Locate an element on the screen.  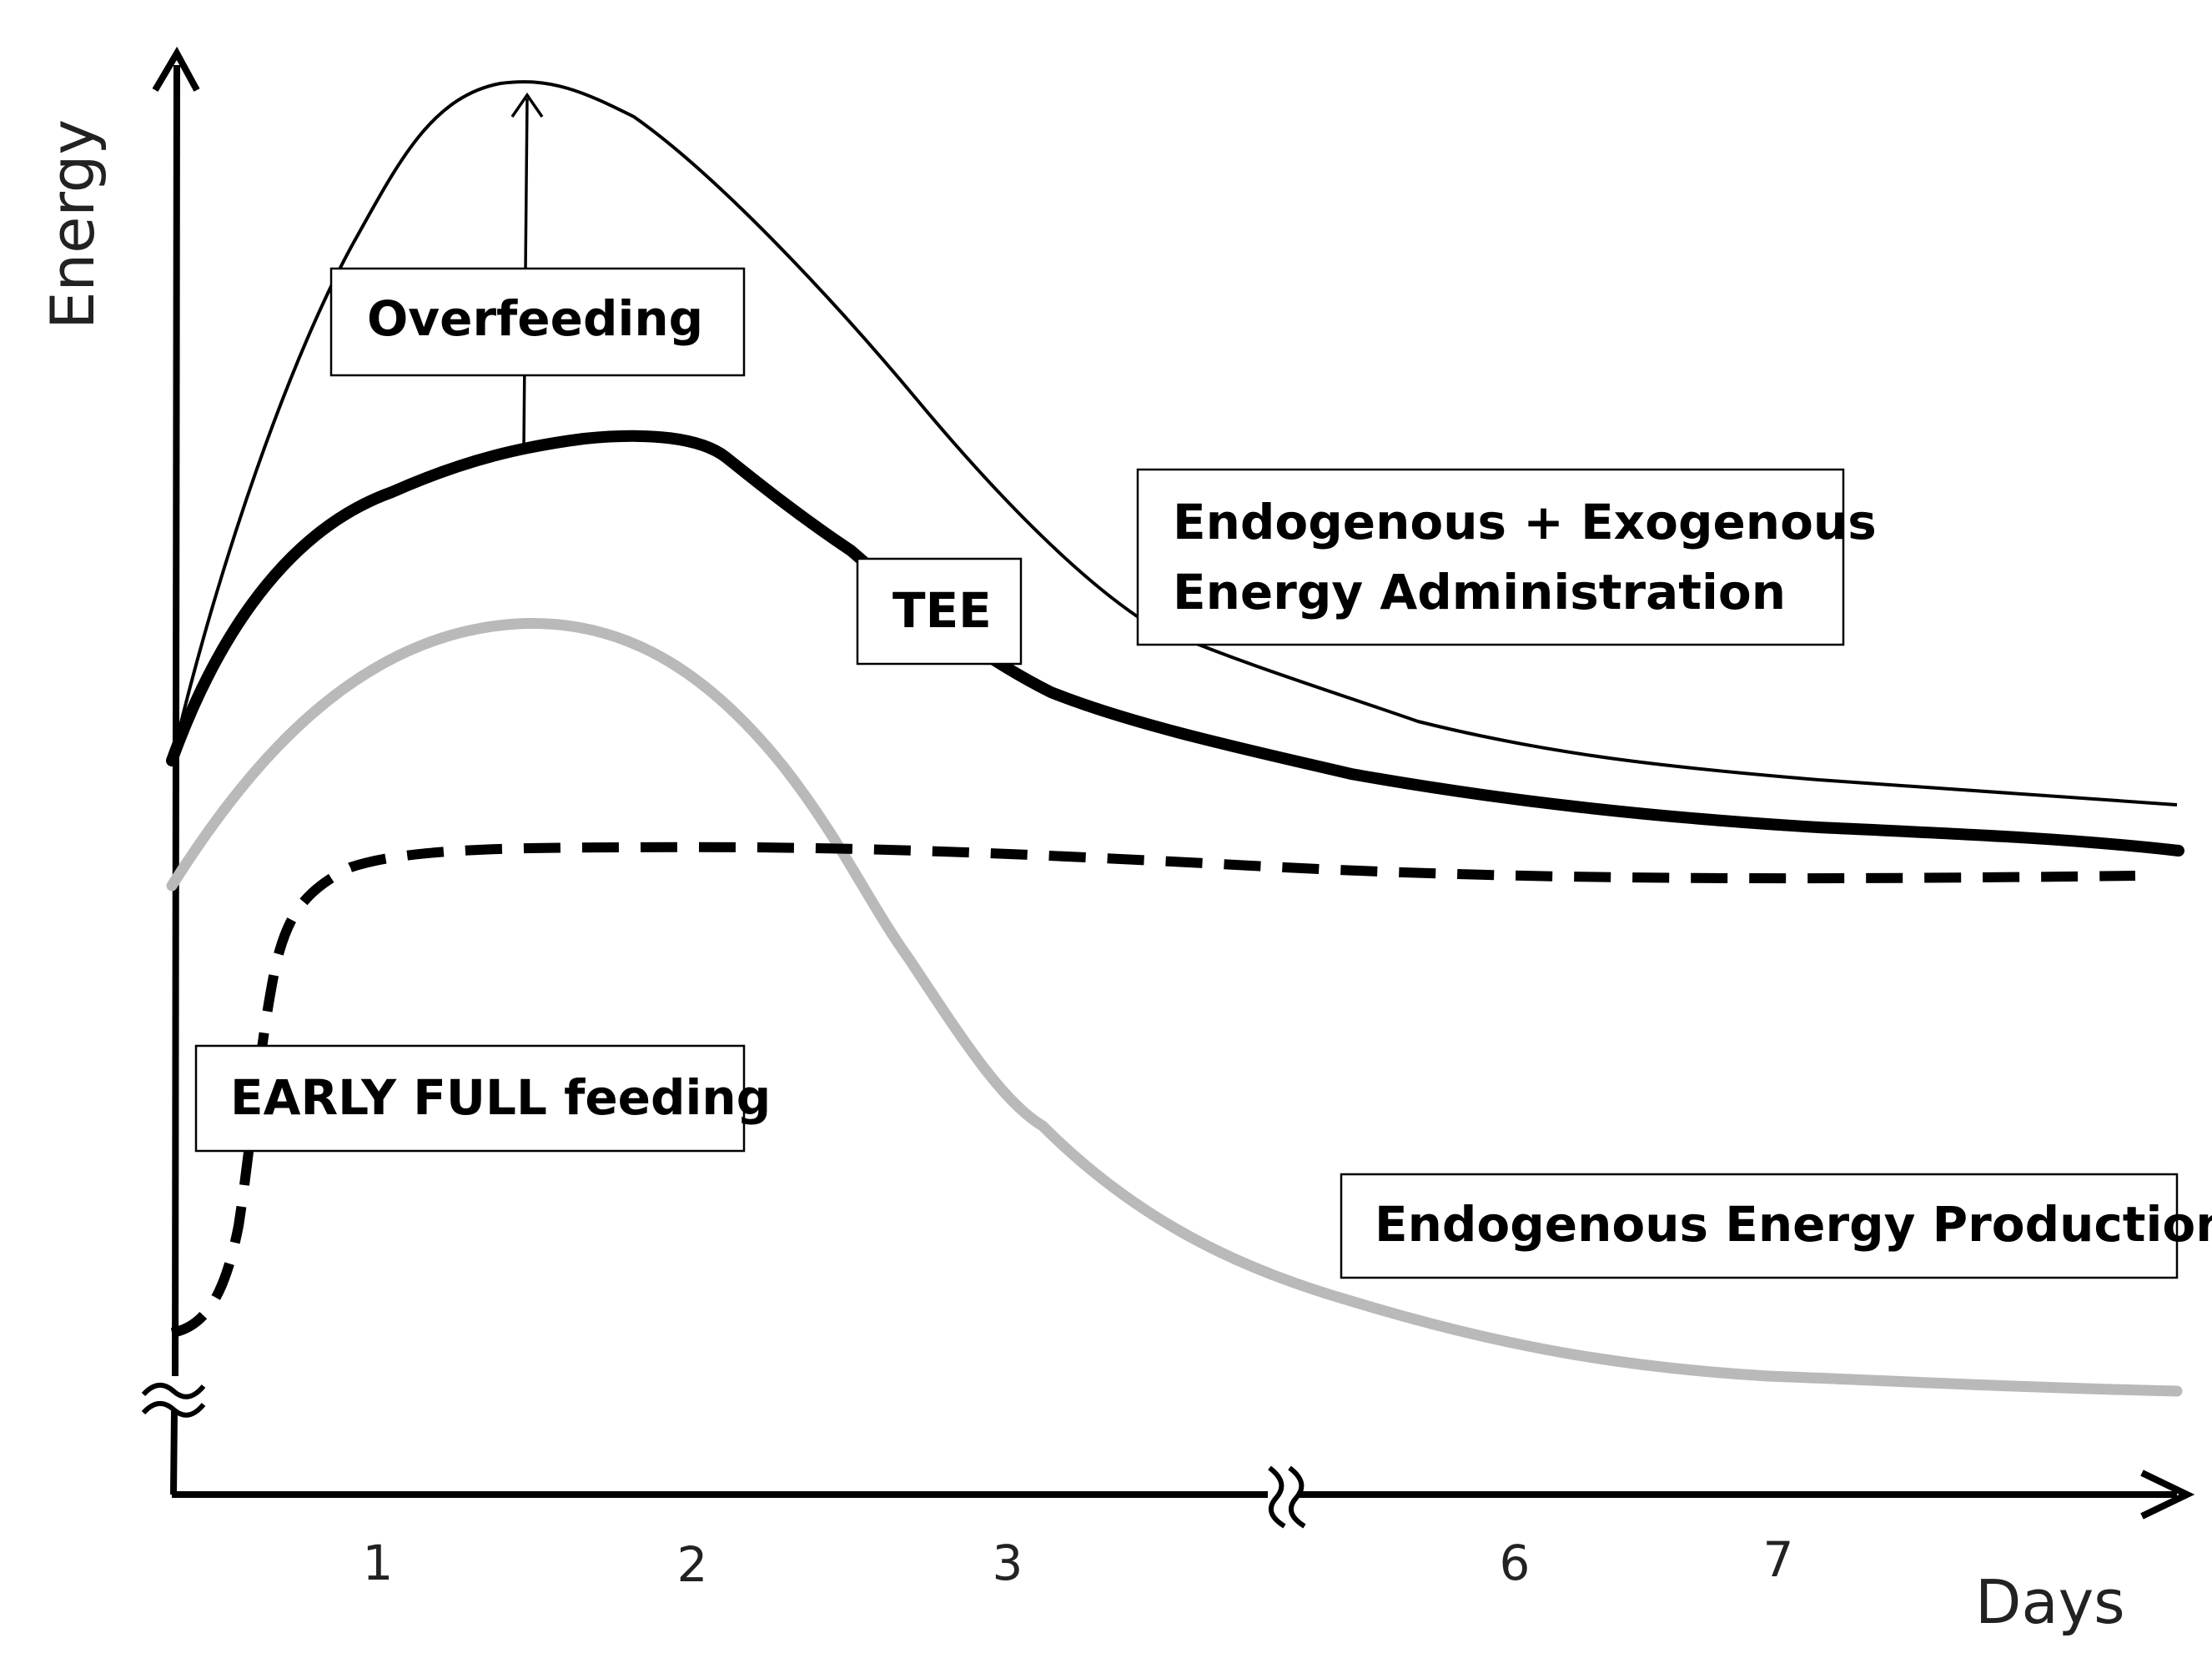
y-axis-line-lower is located at coordinates (174, 1452).